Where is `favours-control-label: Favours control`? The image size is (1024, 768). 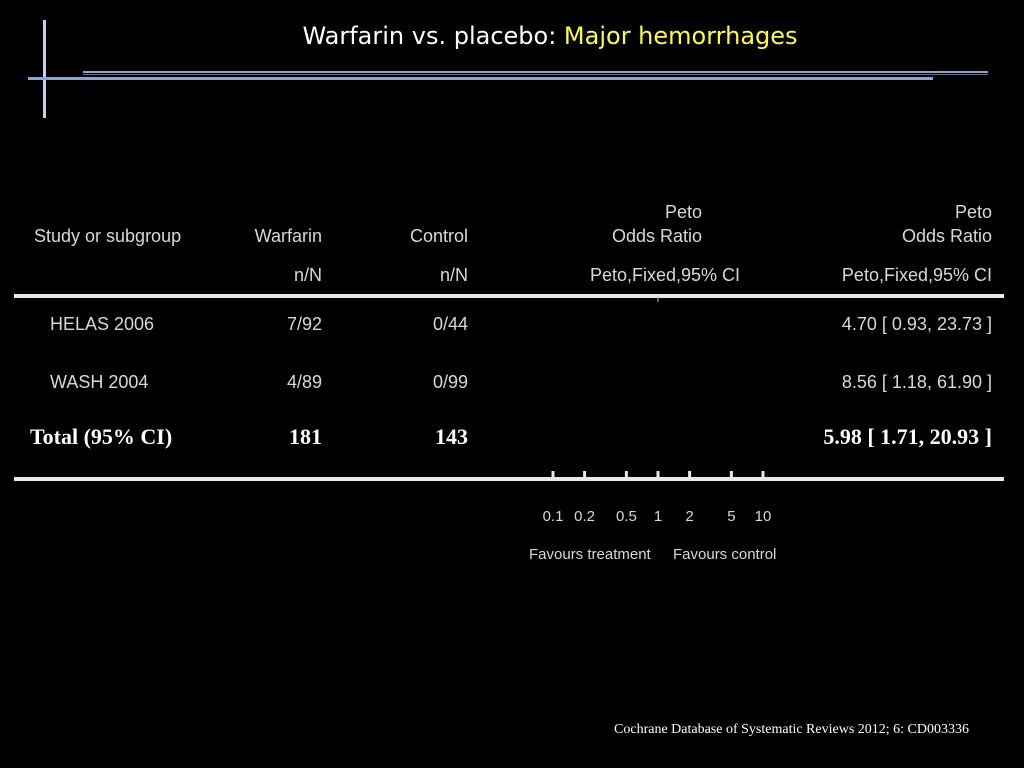 favours-control-label: Favours control is located at coordinates (725, 554).